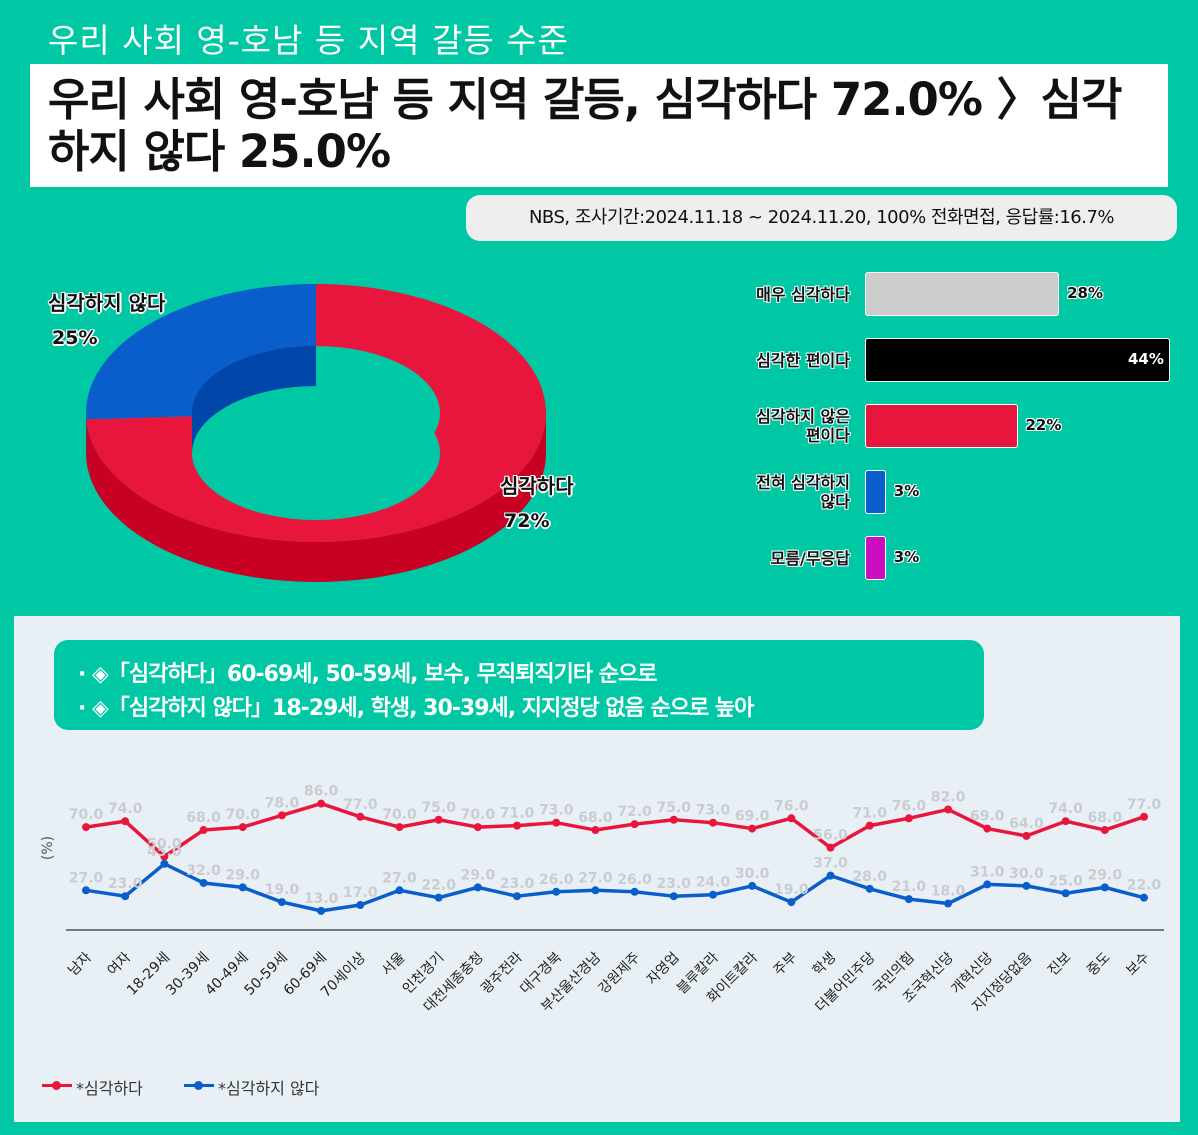 Image resolution: width=1198 pixels, height=1135 pixels. What do you see at coordinates (308, 40) in the screenshot?
I see `subtitle: 우리 사회 영-호남 등 지역 갈등 수준` at bounding box center [308, 40].